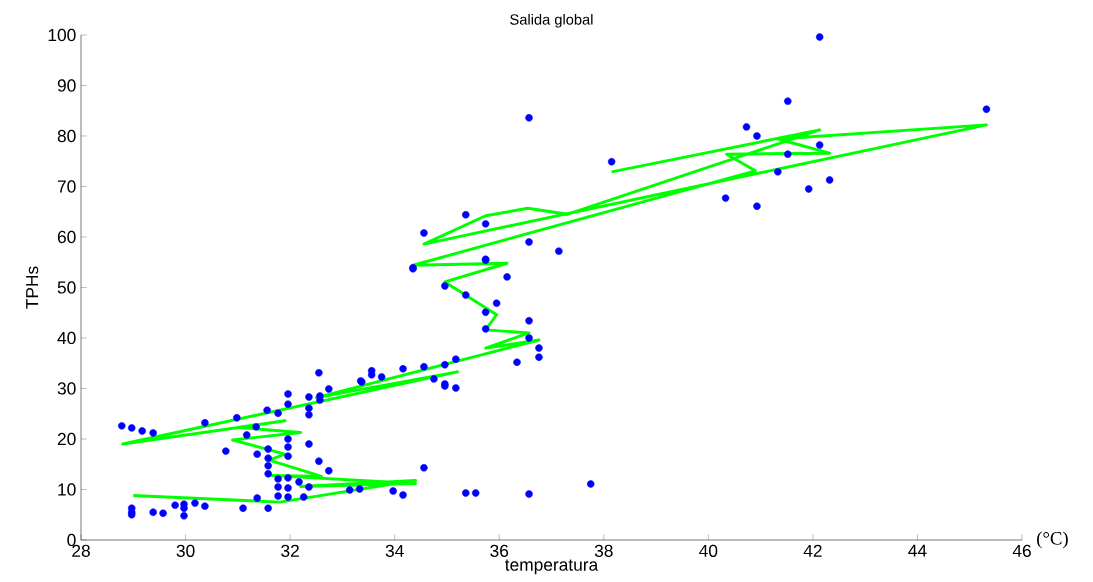 Image resolution: width=1093 pixels, height=582 pixels. I want to click on x-axis-title: temperatura, so click(552, 567).